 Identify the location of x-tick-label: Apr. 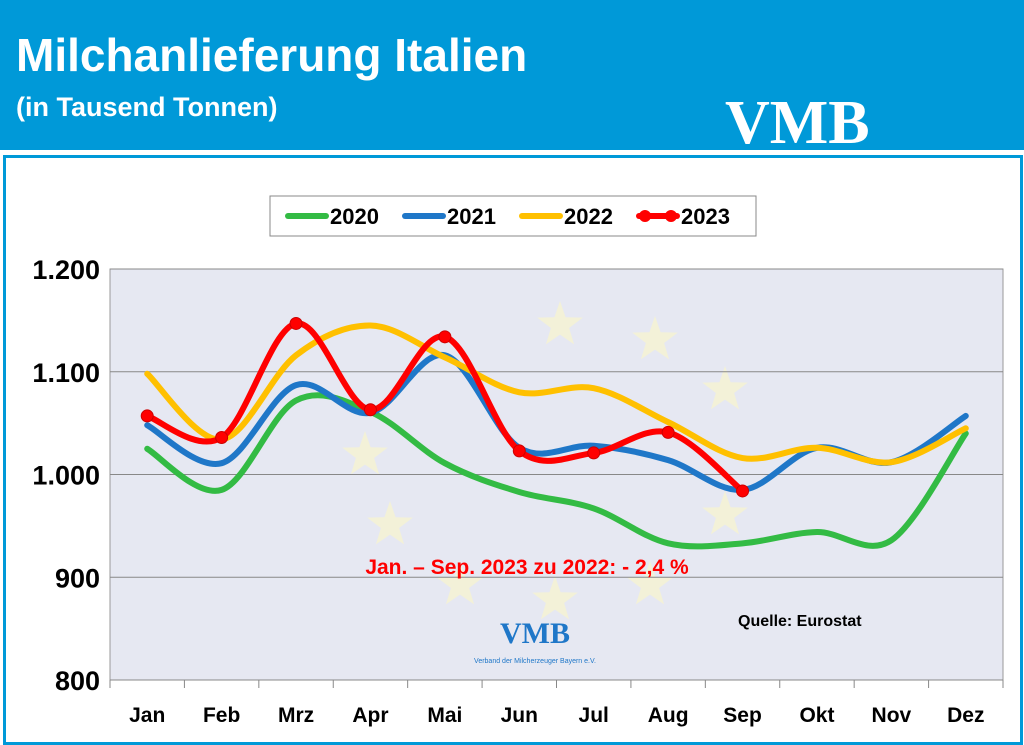
(370, 715).